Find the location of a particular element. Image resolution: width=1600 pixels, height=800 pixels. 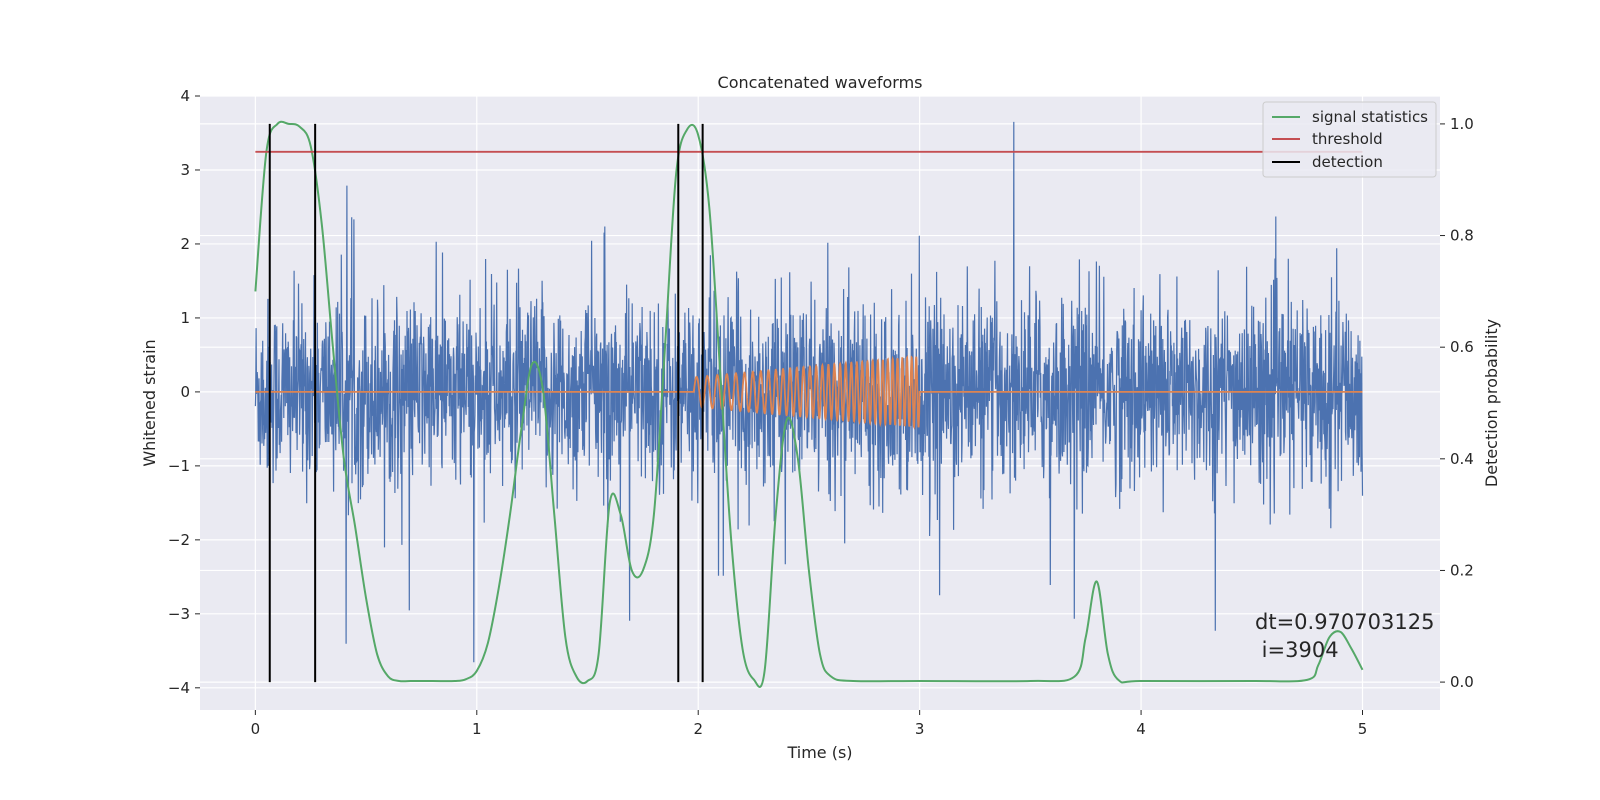

legend-label-detection: detection is located at coordinates (1347, 162).